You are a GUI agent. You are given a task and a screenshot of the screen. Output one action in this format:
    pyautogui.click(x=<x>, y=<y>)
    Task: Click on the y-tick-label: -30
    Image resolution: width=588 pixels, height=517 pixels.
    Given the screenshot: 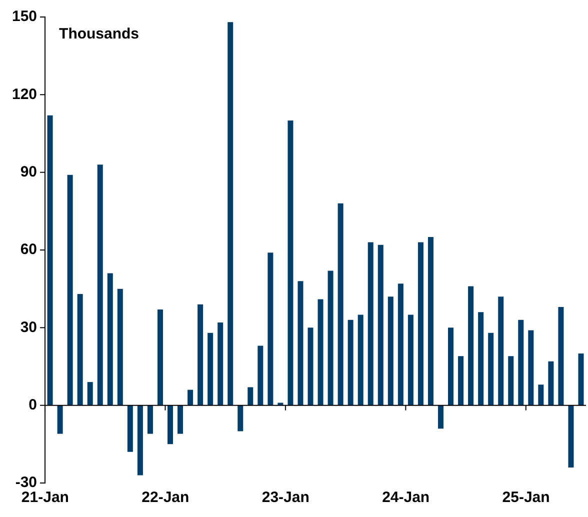 What is the action you would take?
    pyautogui.click(x=26, y=483)
    